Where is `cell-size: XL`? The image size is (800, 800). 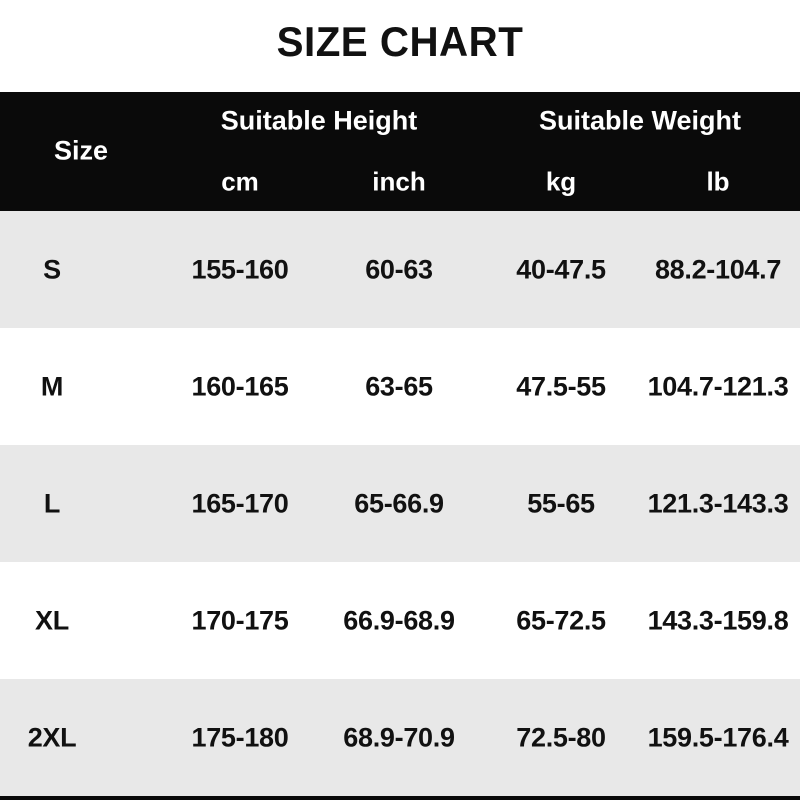 cell-size: XL is located at coordinates (52, 620).